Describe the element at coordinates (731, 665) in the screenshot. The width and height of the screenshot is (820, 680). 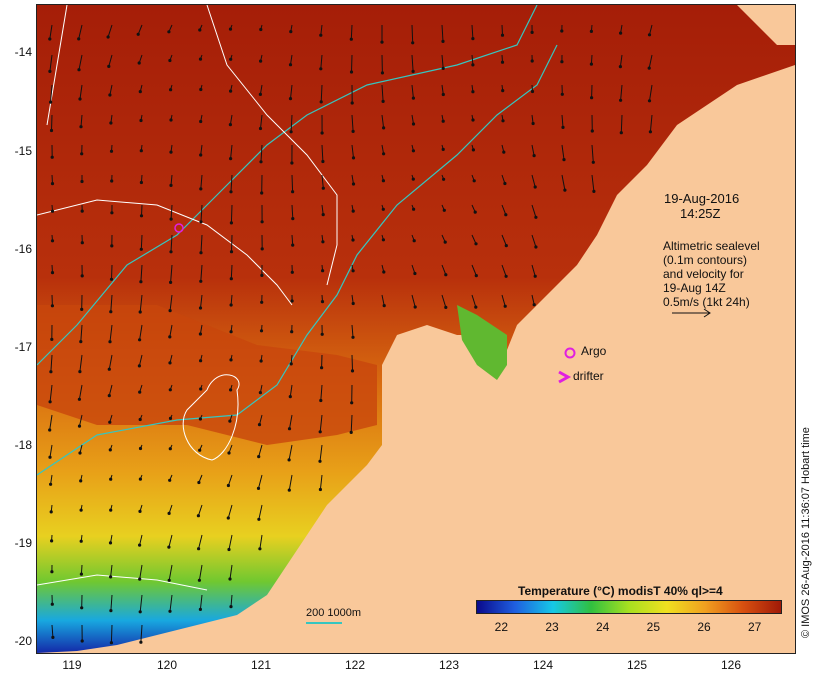
I see `lon-label-126: 126` at that location.